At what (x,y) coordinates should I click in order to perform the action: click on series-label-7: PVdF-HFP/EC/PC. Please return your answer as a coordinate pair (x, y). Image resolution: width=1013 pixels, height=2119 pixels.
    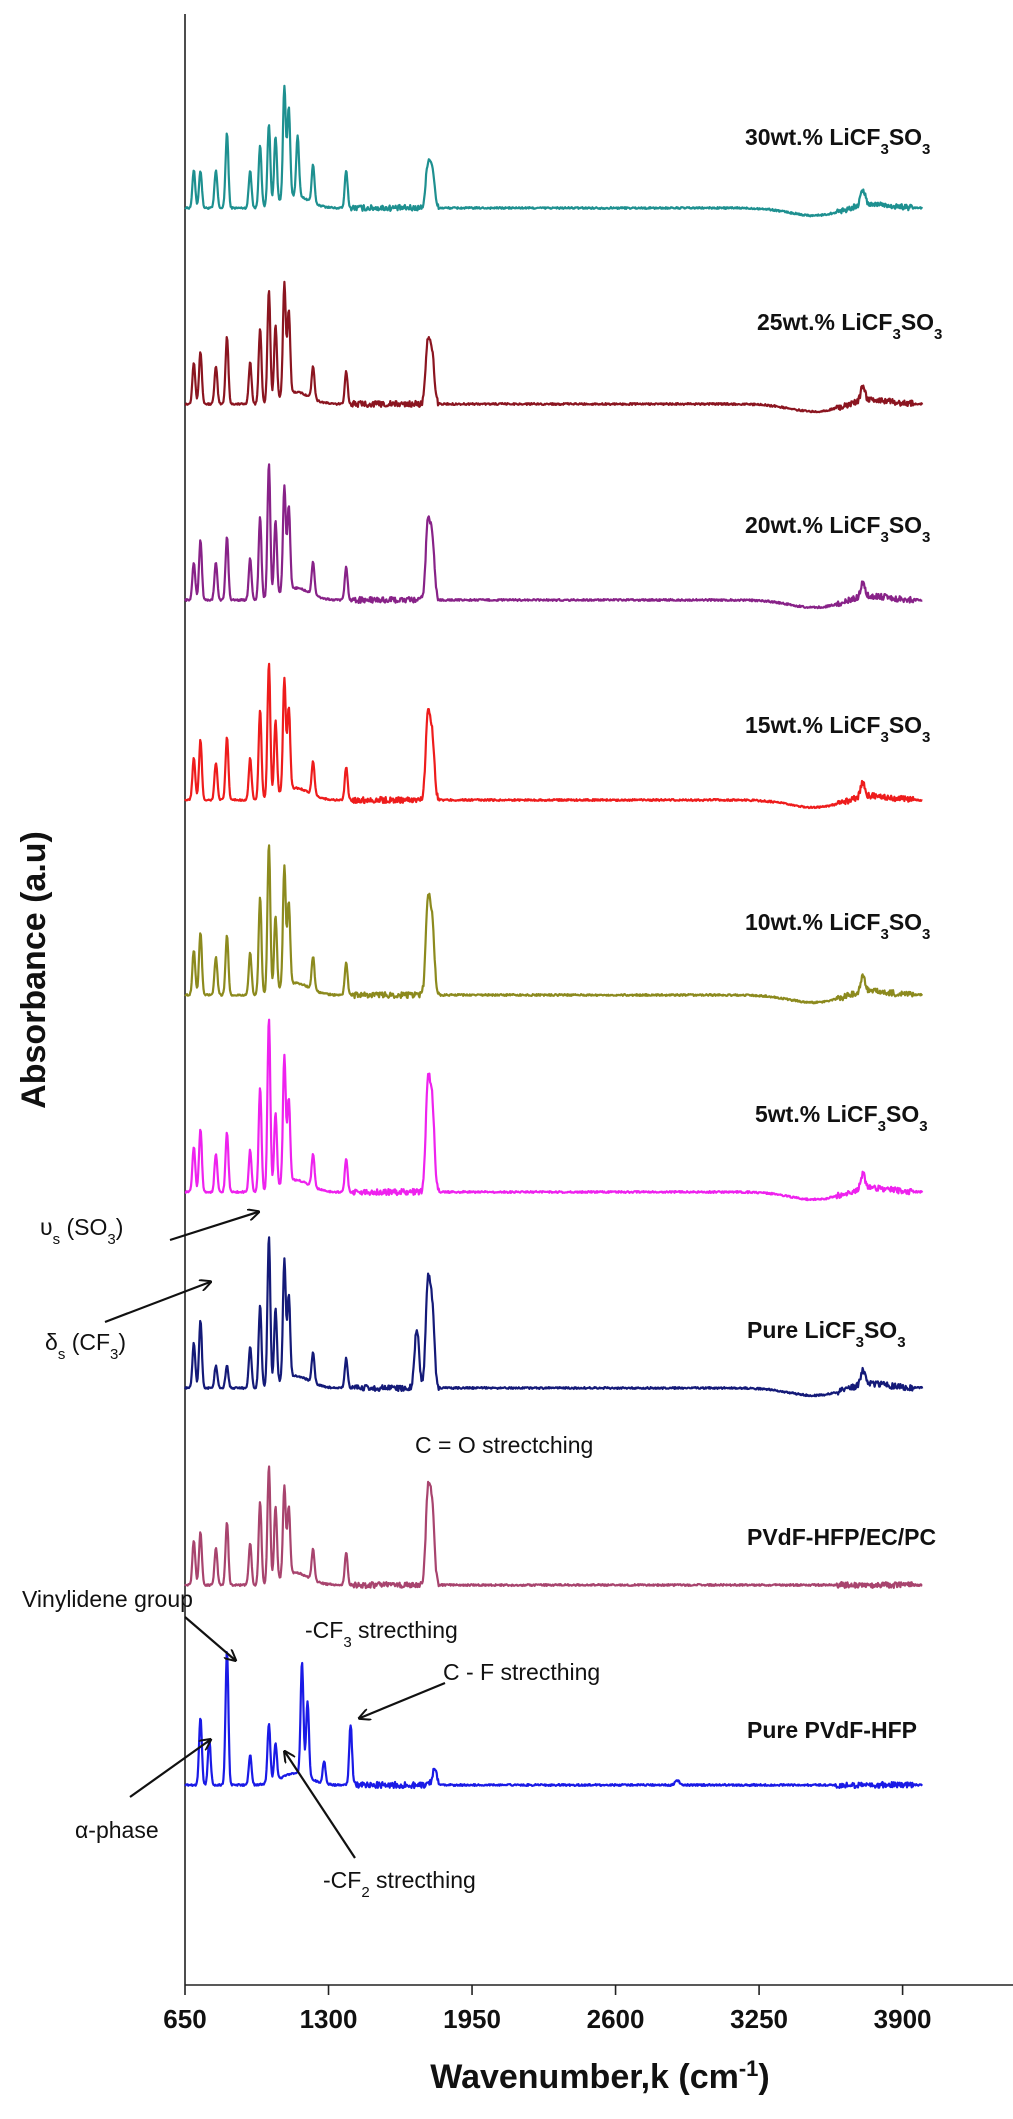
    Looking at the image, I should click on (841, 1537).